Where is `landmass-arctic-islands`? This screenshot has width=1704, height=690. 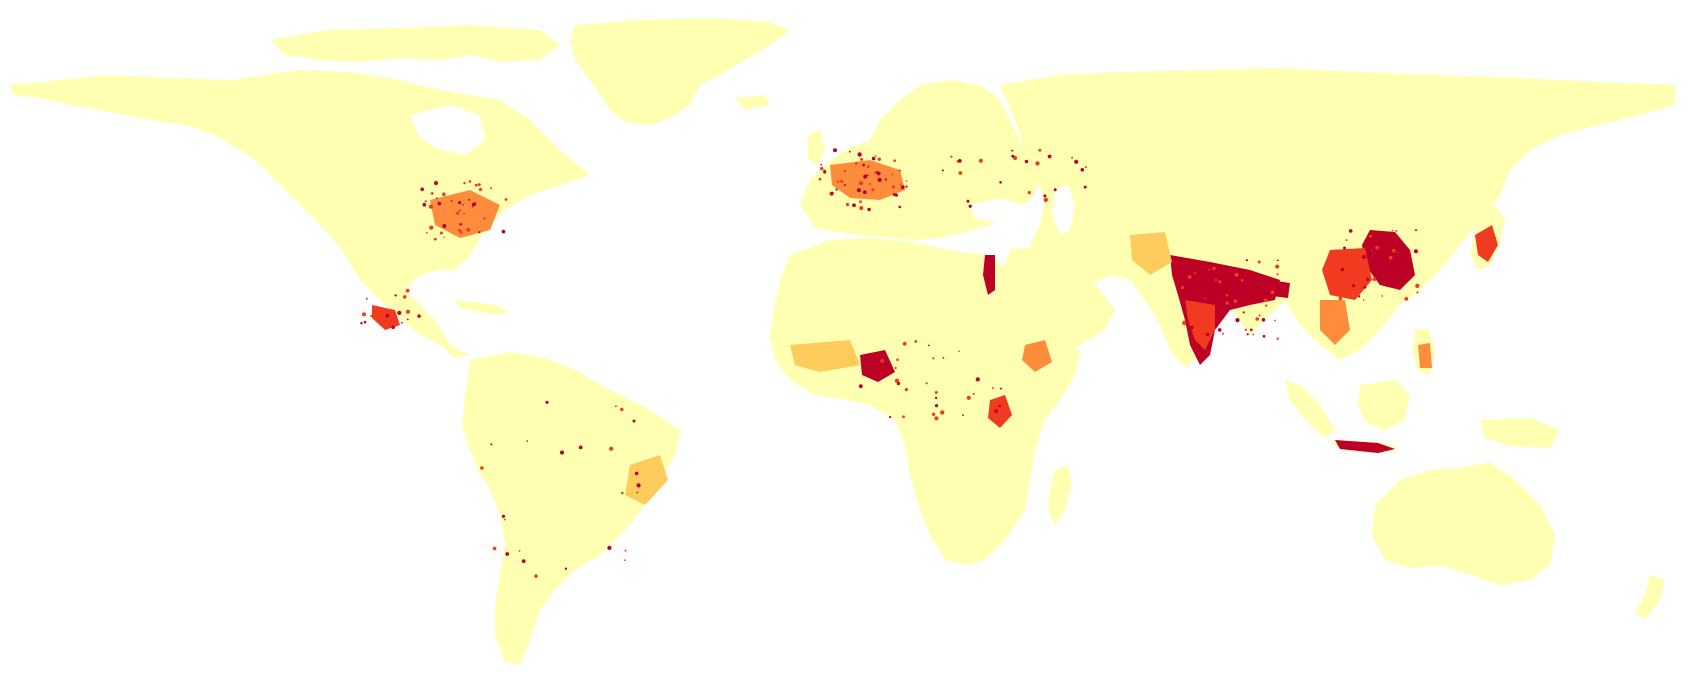
landmass-arctic-islands is located at coordinates (415, 43).